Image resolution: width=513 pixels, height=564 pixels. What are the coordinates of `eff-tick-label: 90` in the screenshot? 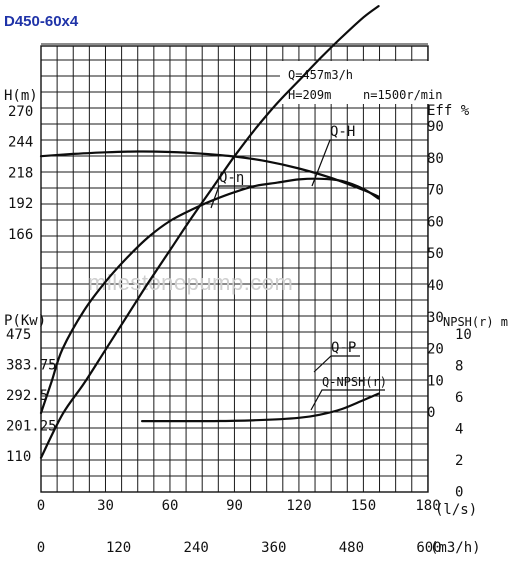 It's located at (435, 127).